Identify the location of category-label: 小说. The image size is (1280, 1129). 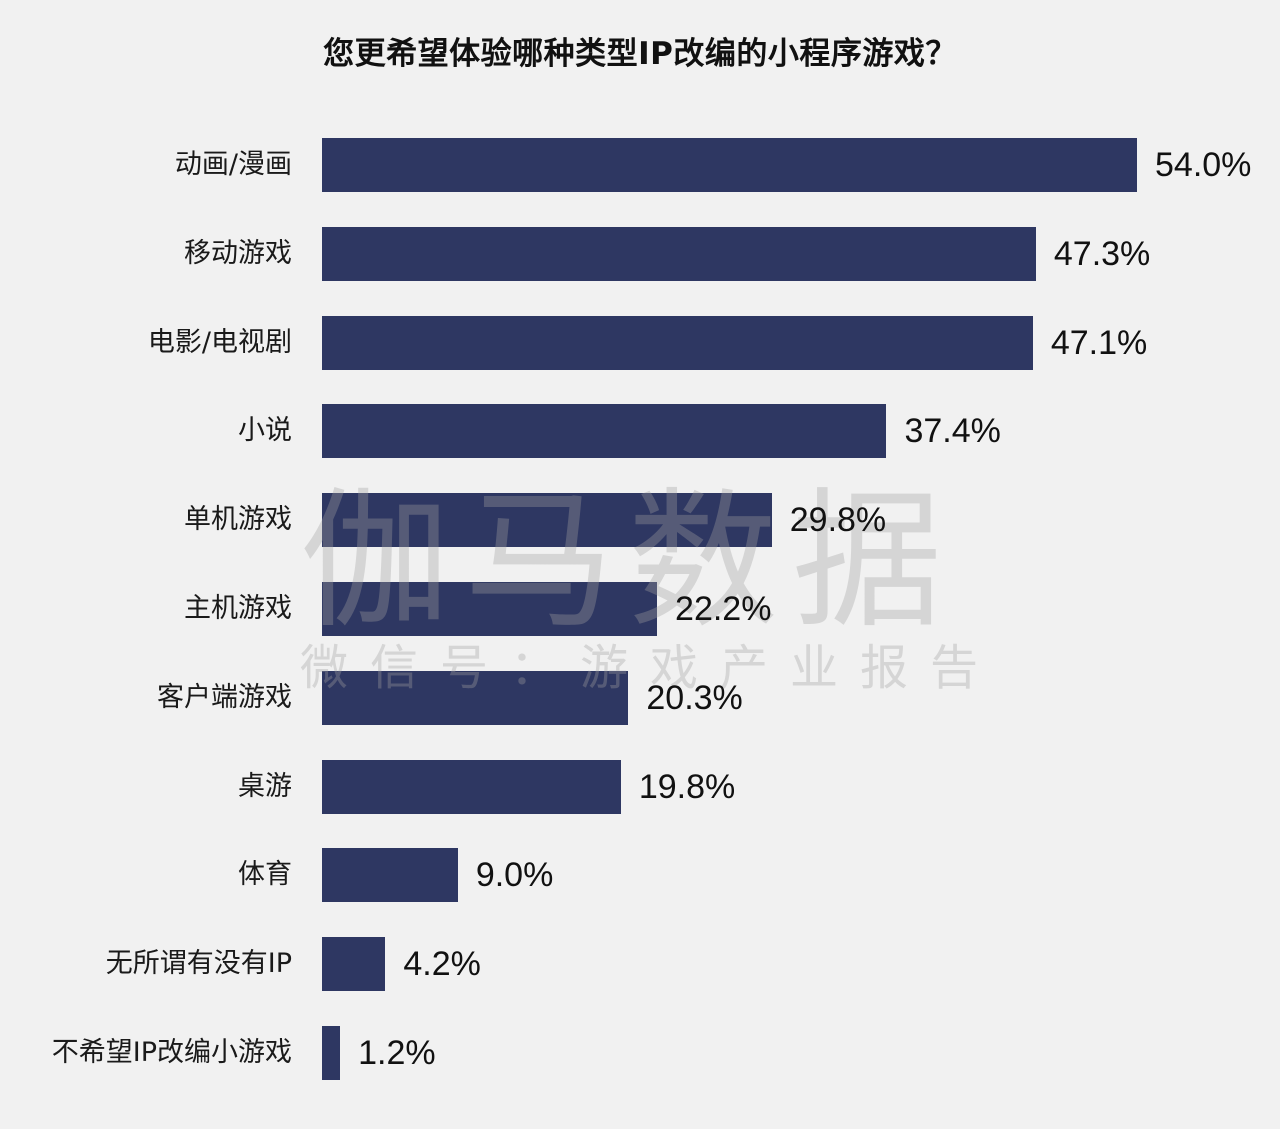
(265, 431).